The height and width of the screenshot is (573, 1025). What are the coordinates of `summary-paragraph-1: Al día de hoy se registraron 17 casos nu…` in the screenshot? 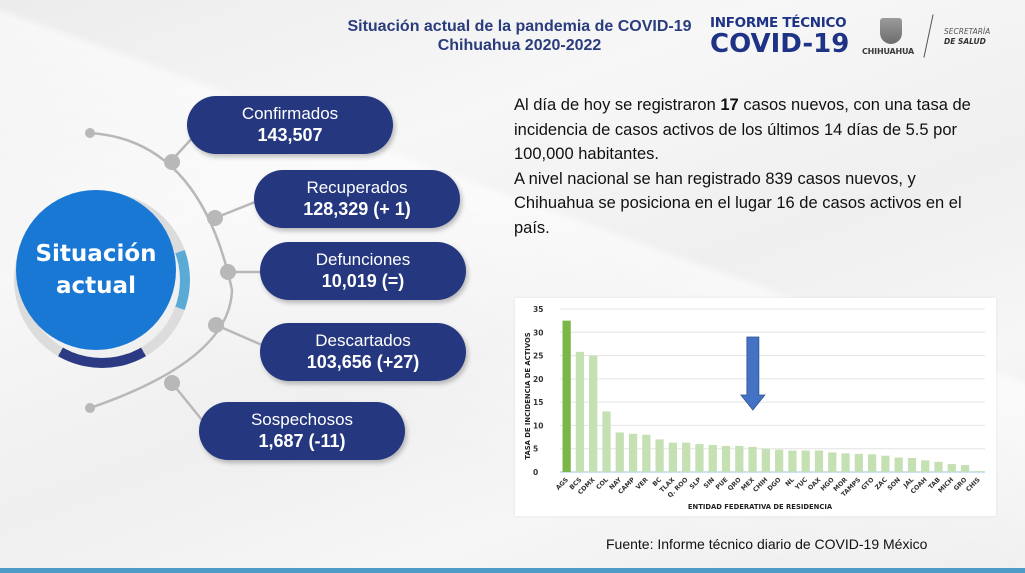 It's located at (754, 130).